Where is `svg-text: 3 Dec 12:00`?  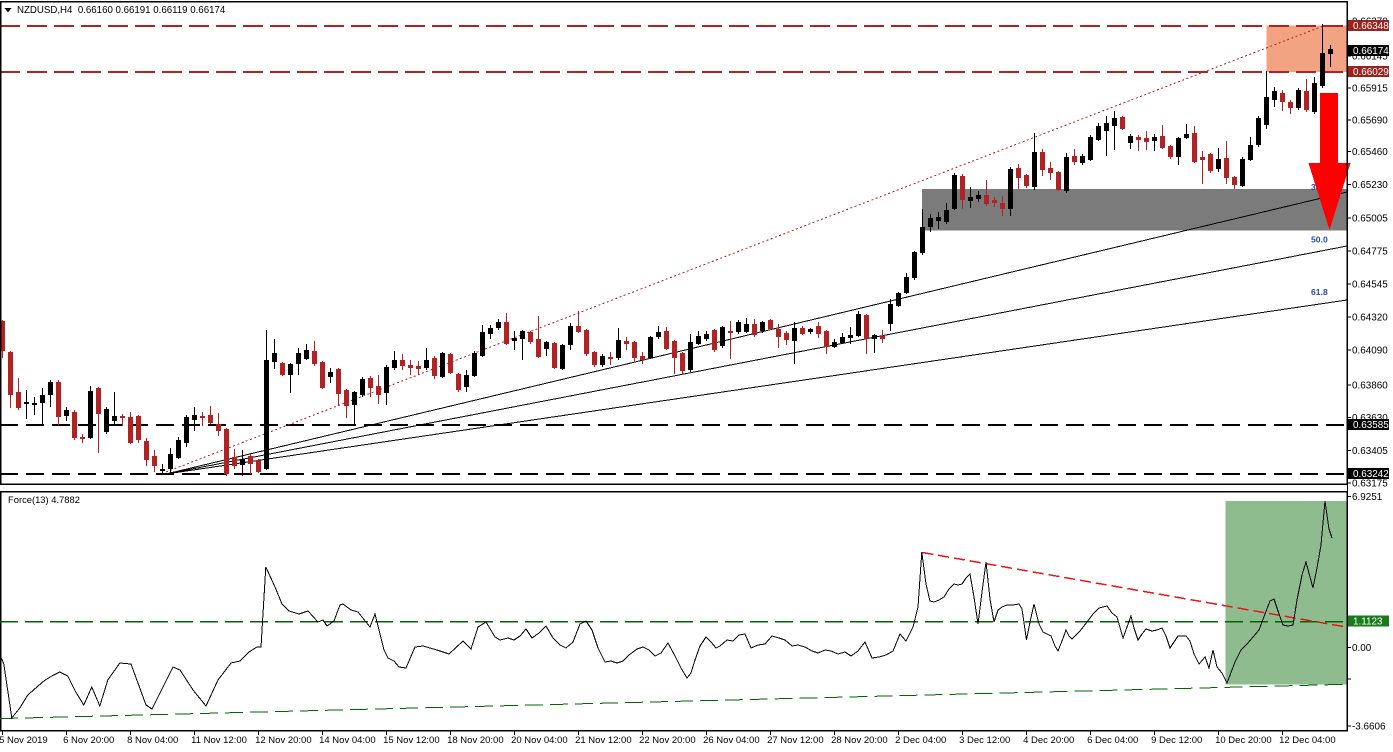 svg-text: 3 Dec 12:00 is located at coordinates (984, 740).